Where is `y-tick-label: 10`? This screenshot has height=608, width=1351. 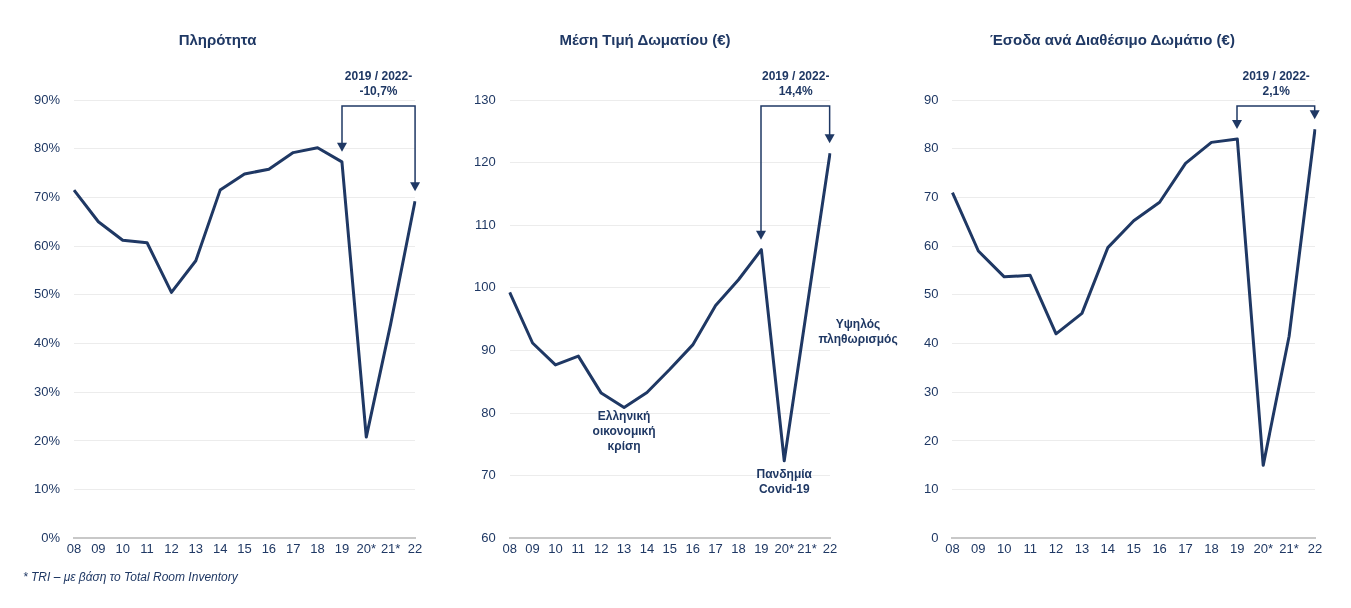 y-tick-label: 10 is located at coordinates (931, 489).